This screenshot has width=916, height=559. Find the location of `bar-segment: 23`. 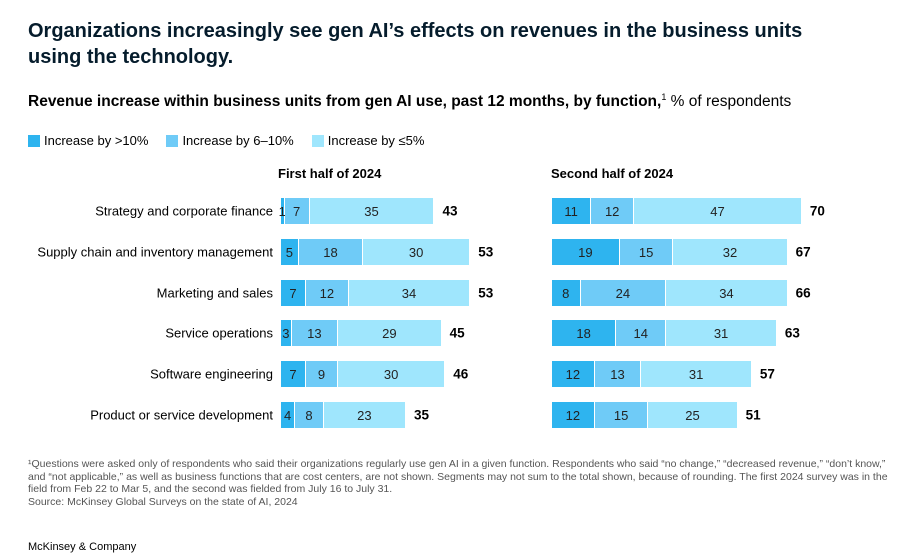

bar-segment: 23 is located at coordinates (364, 415).